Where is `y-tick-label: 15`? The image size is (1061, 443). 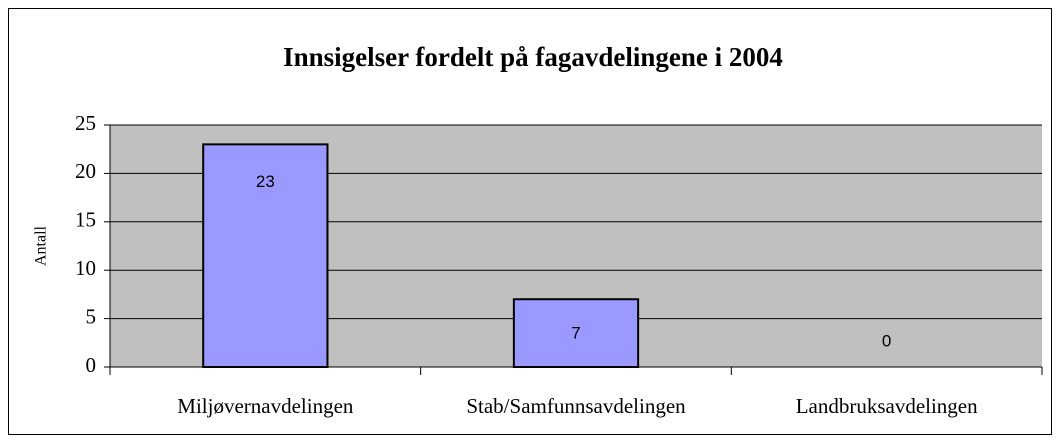
y-tick-label: 15 is located at coordinates (85, 220).